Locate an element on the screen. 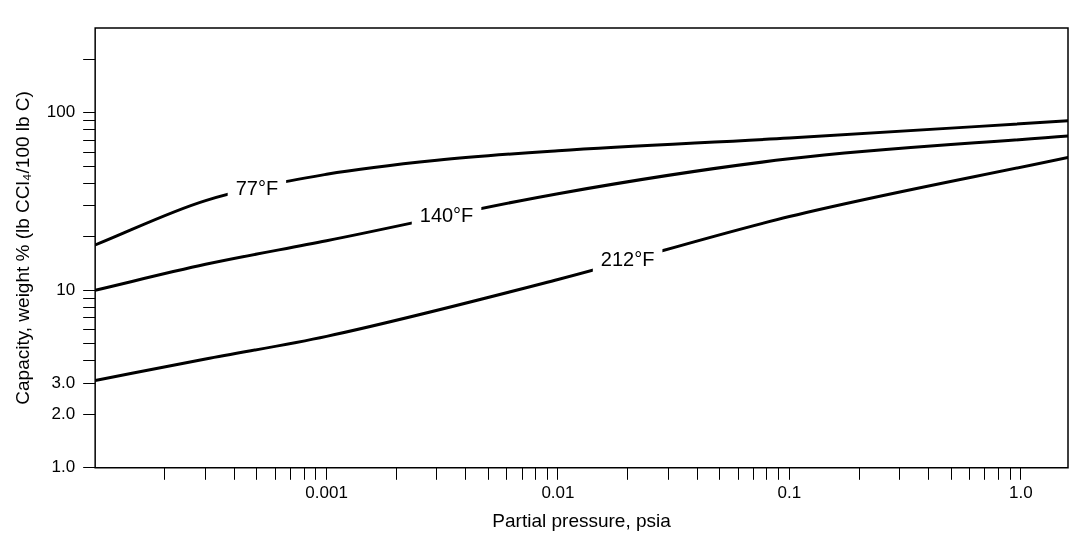 The height and width of the screenshot is (541, 1078). y-tick-label: 100 is located at coordinates (61, 112).